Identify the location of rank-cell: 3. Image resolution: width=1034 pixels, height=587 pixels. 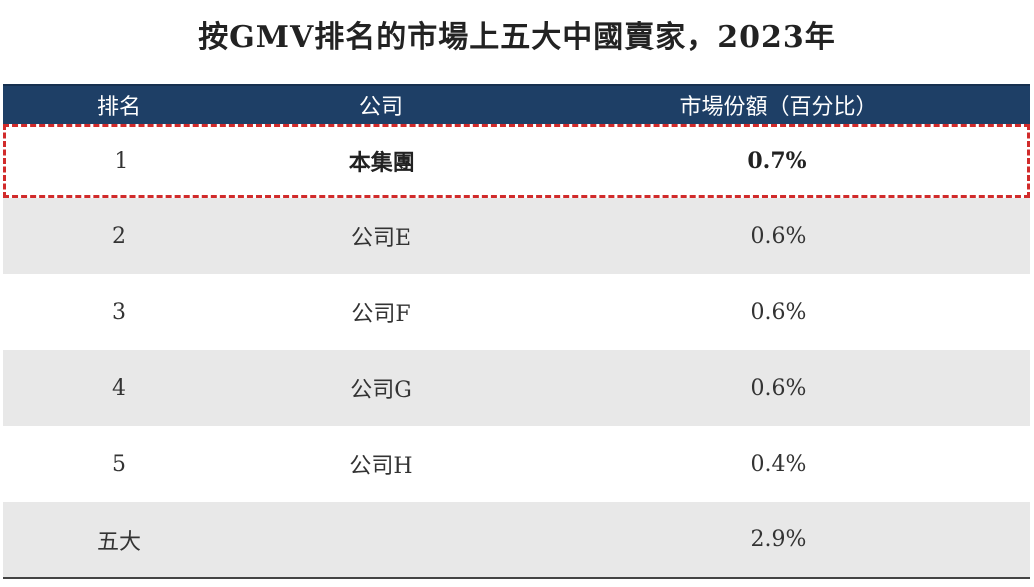
(119, 312).